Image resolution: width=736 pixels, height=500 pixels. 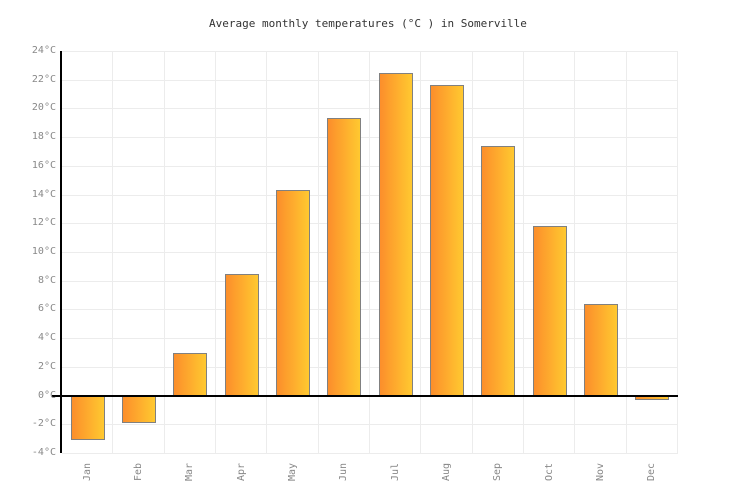 What do you see at coordinates (43, 251) in the screenshot?
I see `y-tick-label: 10°C` at bounding box center [43, 251].